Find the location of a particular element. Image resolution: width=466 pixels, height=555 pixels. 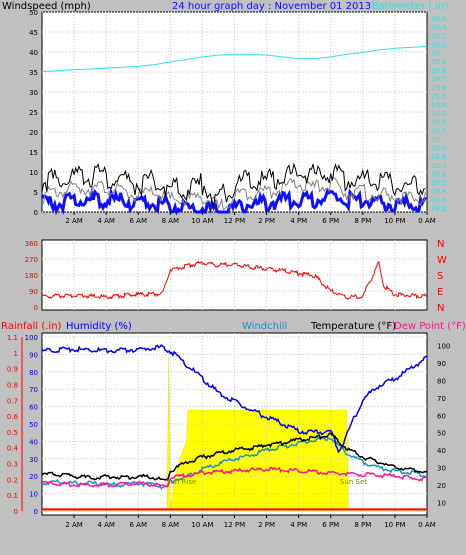

humidity-label: Humidity (%) is located at coordinates (99, 326).